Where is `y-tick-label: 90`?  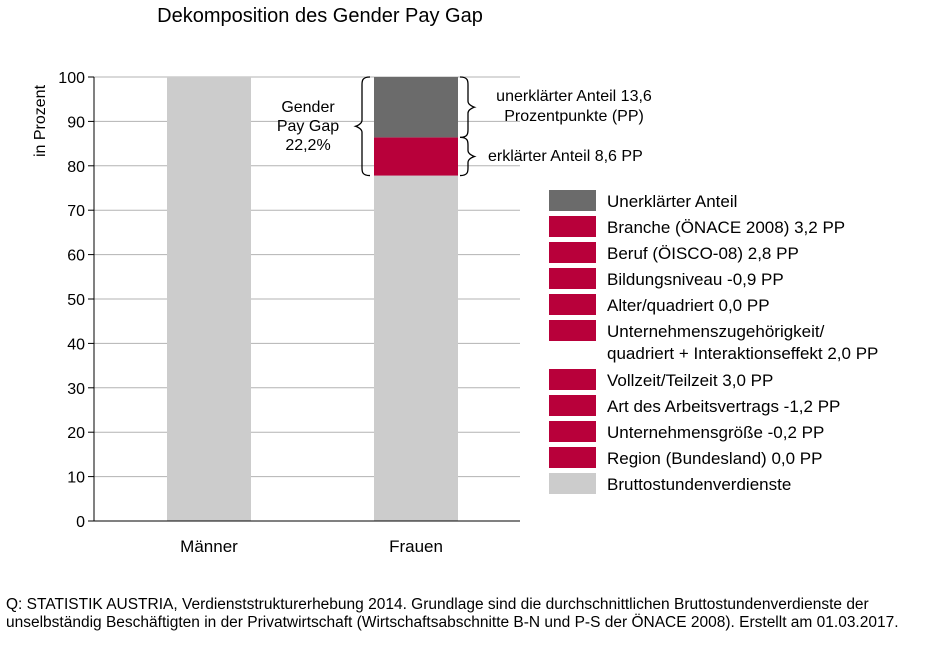 y-tick-label: 90 is located at coordinates (76, 122).